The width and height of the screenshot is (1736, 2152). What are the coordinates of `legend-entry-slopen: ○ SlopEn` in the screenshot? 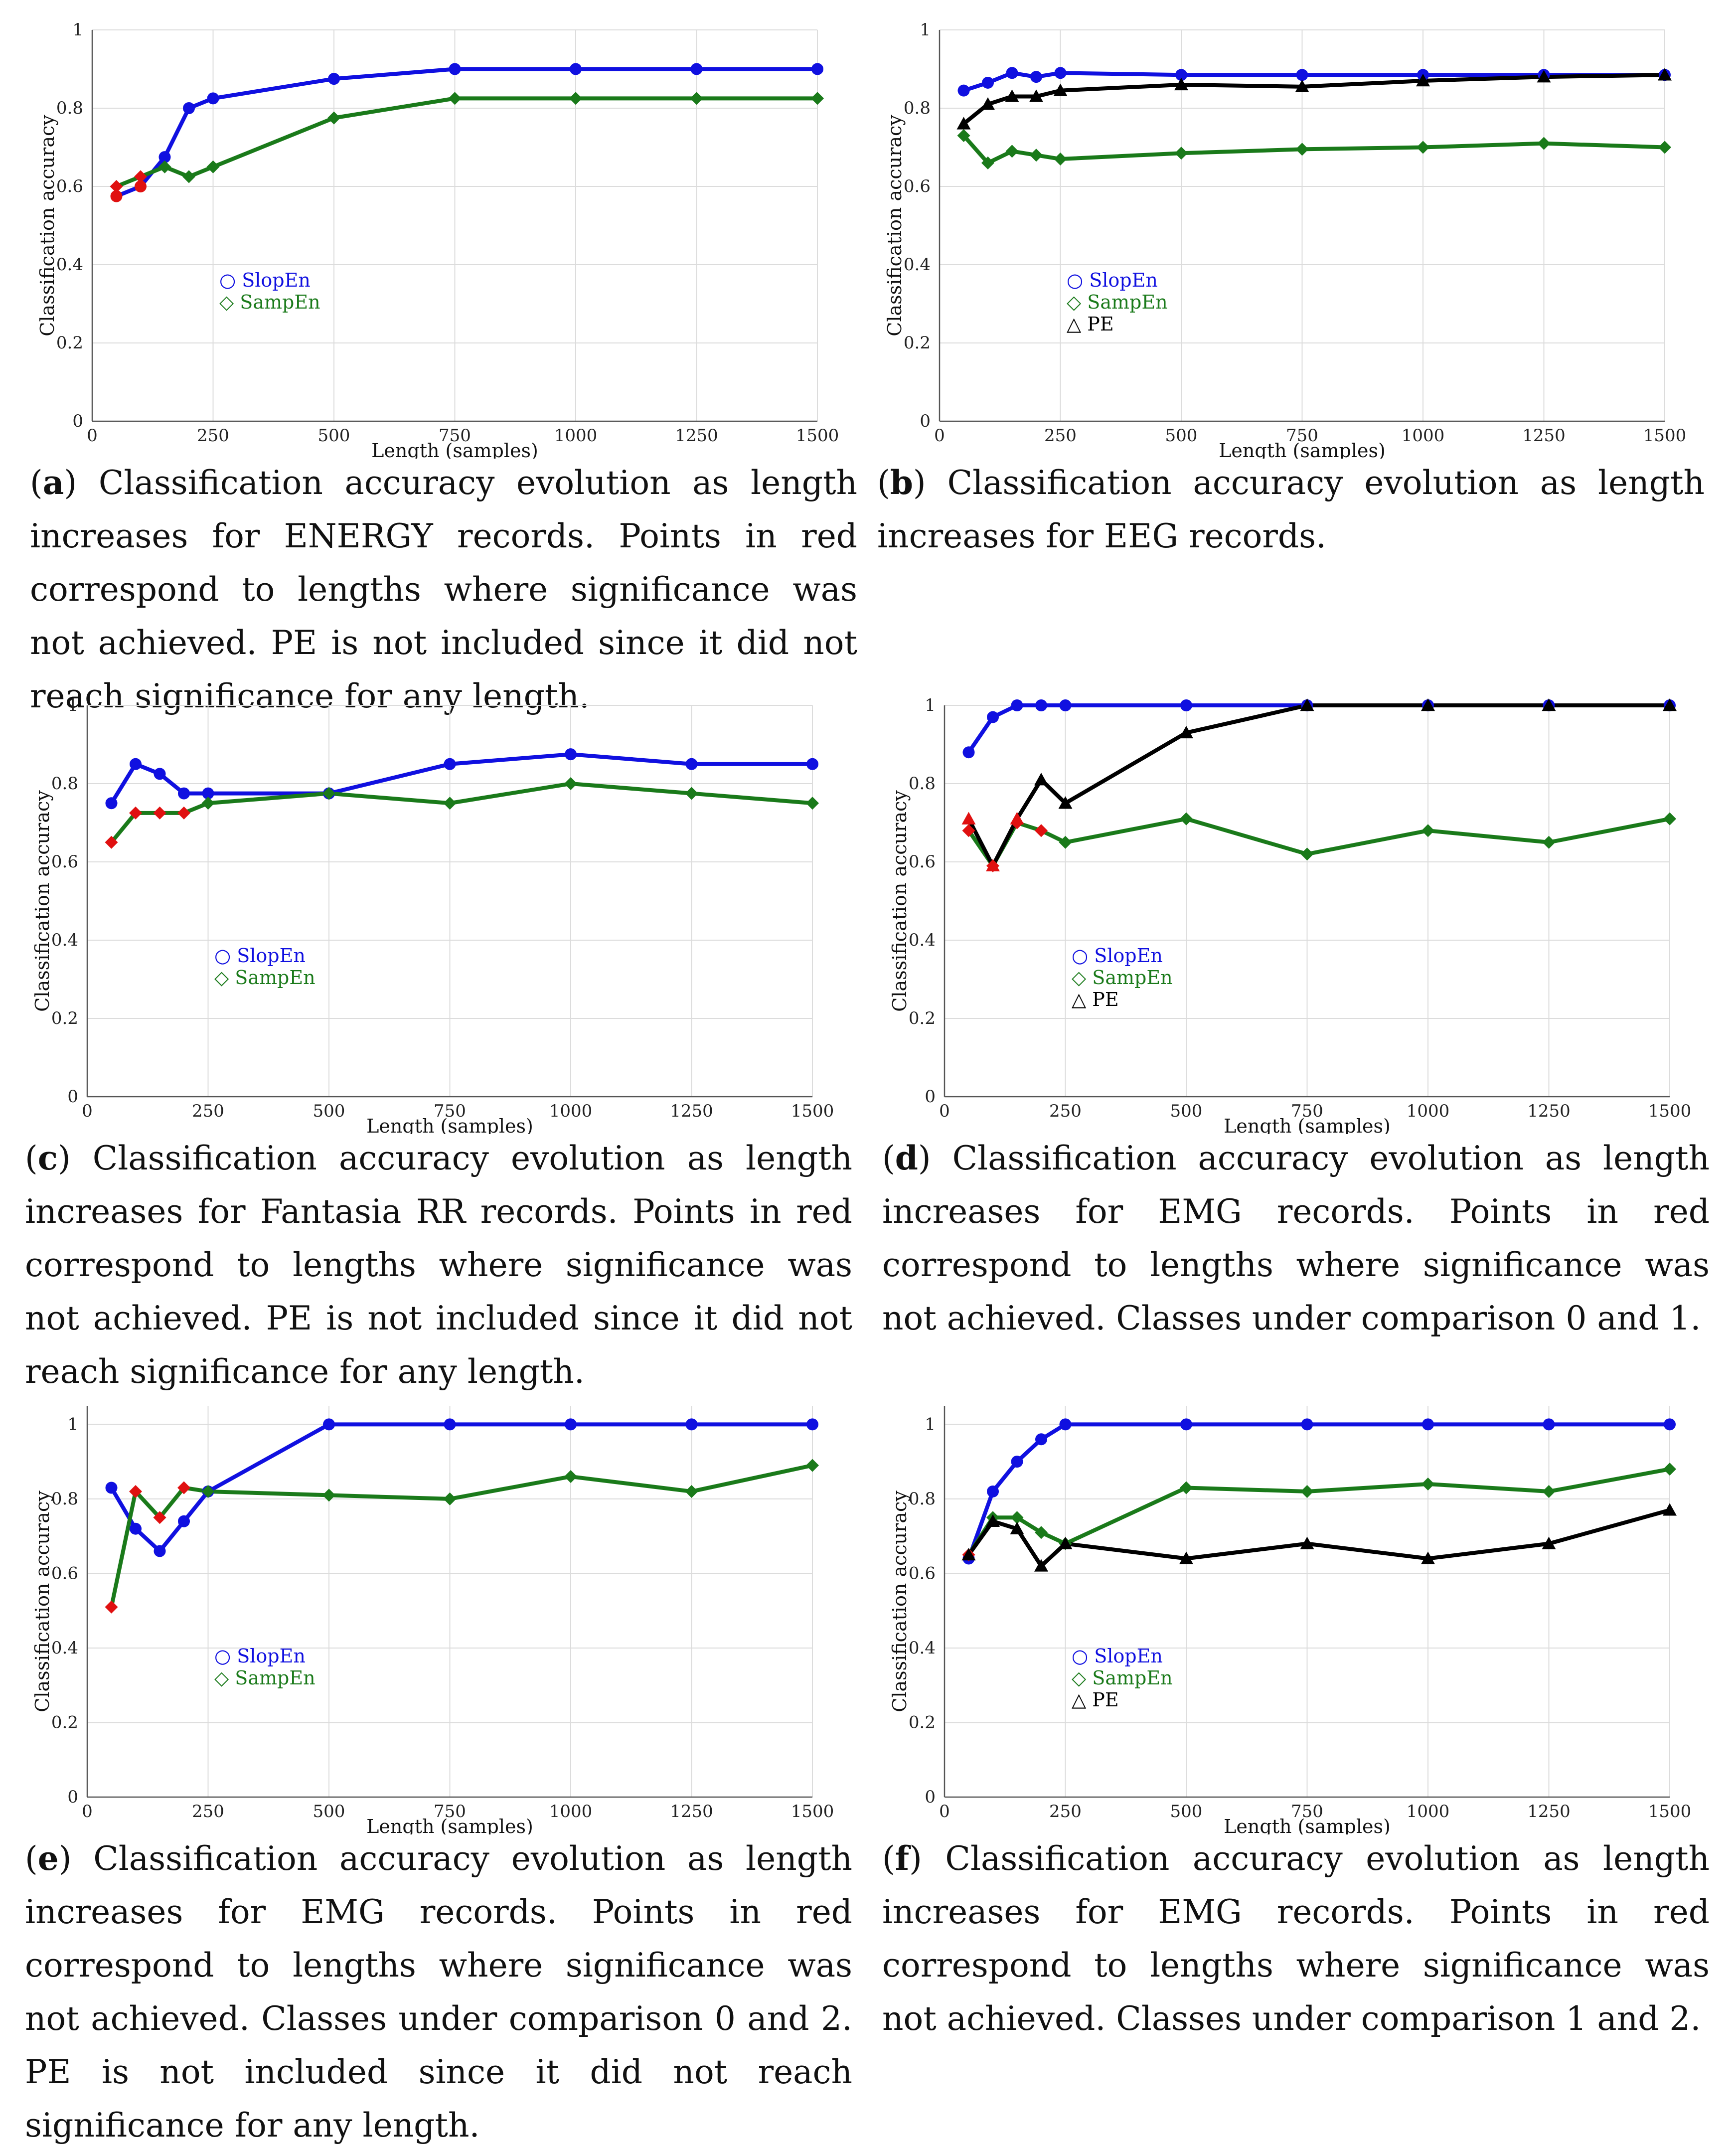 It's located at (265, 280).